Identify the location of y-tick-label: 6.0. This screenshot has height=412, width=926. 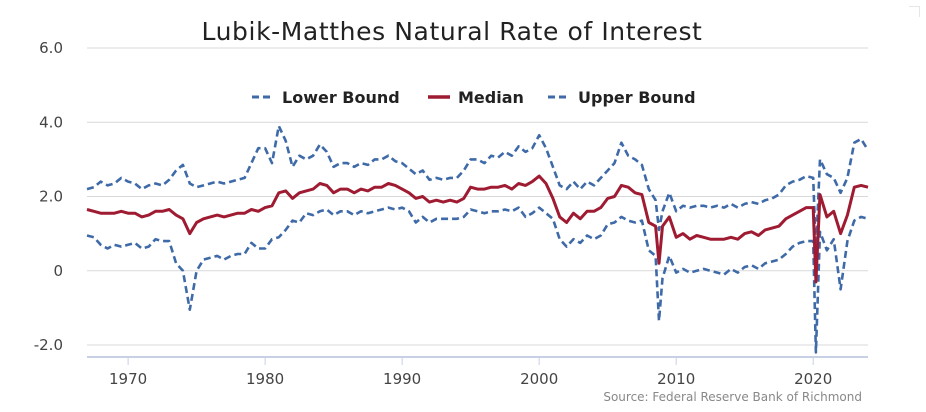
(51, 48).